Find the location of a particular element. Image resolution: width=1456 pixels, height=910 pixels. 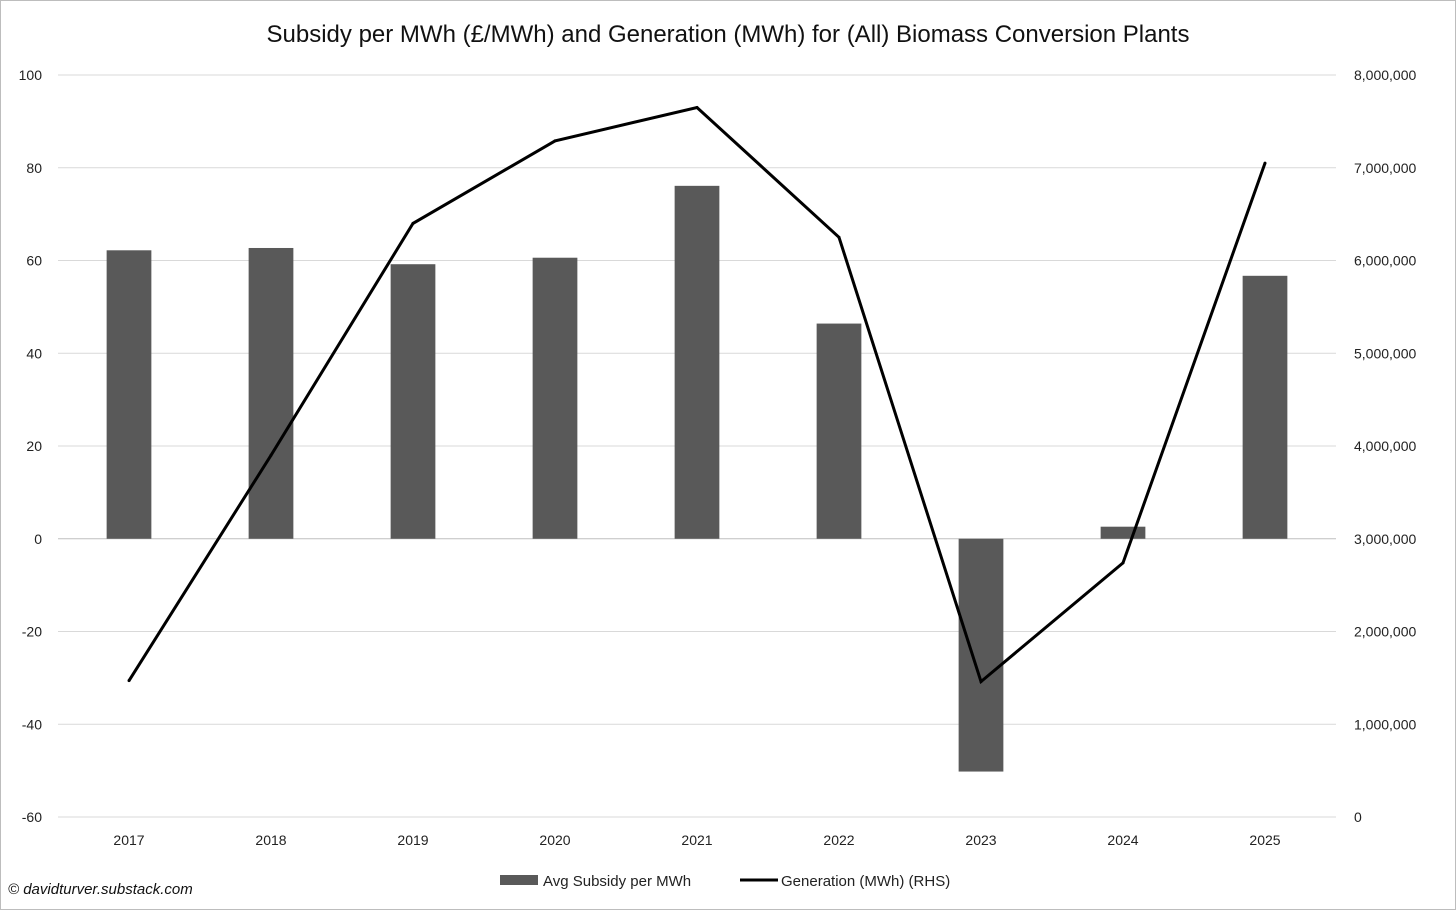

legend-line-label: Generation (MWh) (RHS) is located at coordinates (865, 881).